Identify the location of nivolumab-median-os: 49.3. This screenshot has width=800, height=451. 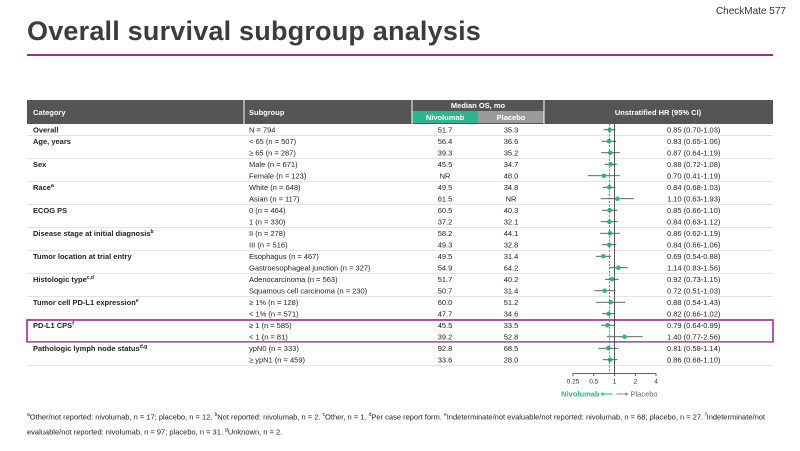
(445, 244).